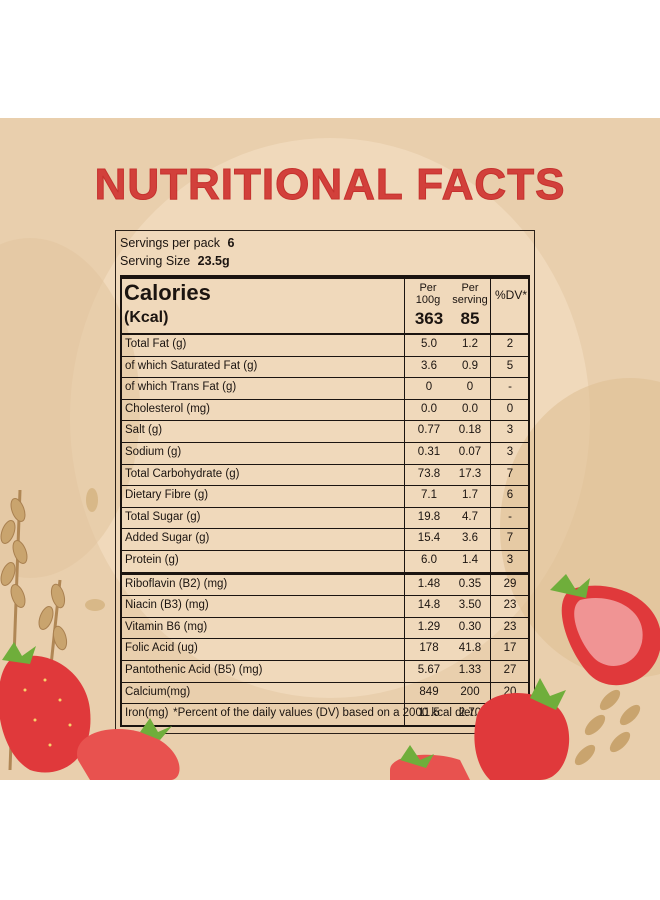 The width and height of the screenshot is (660, 900). I want to click on nutrient-name: Calcium(mg), so click(158, 691).